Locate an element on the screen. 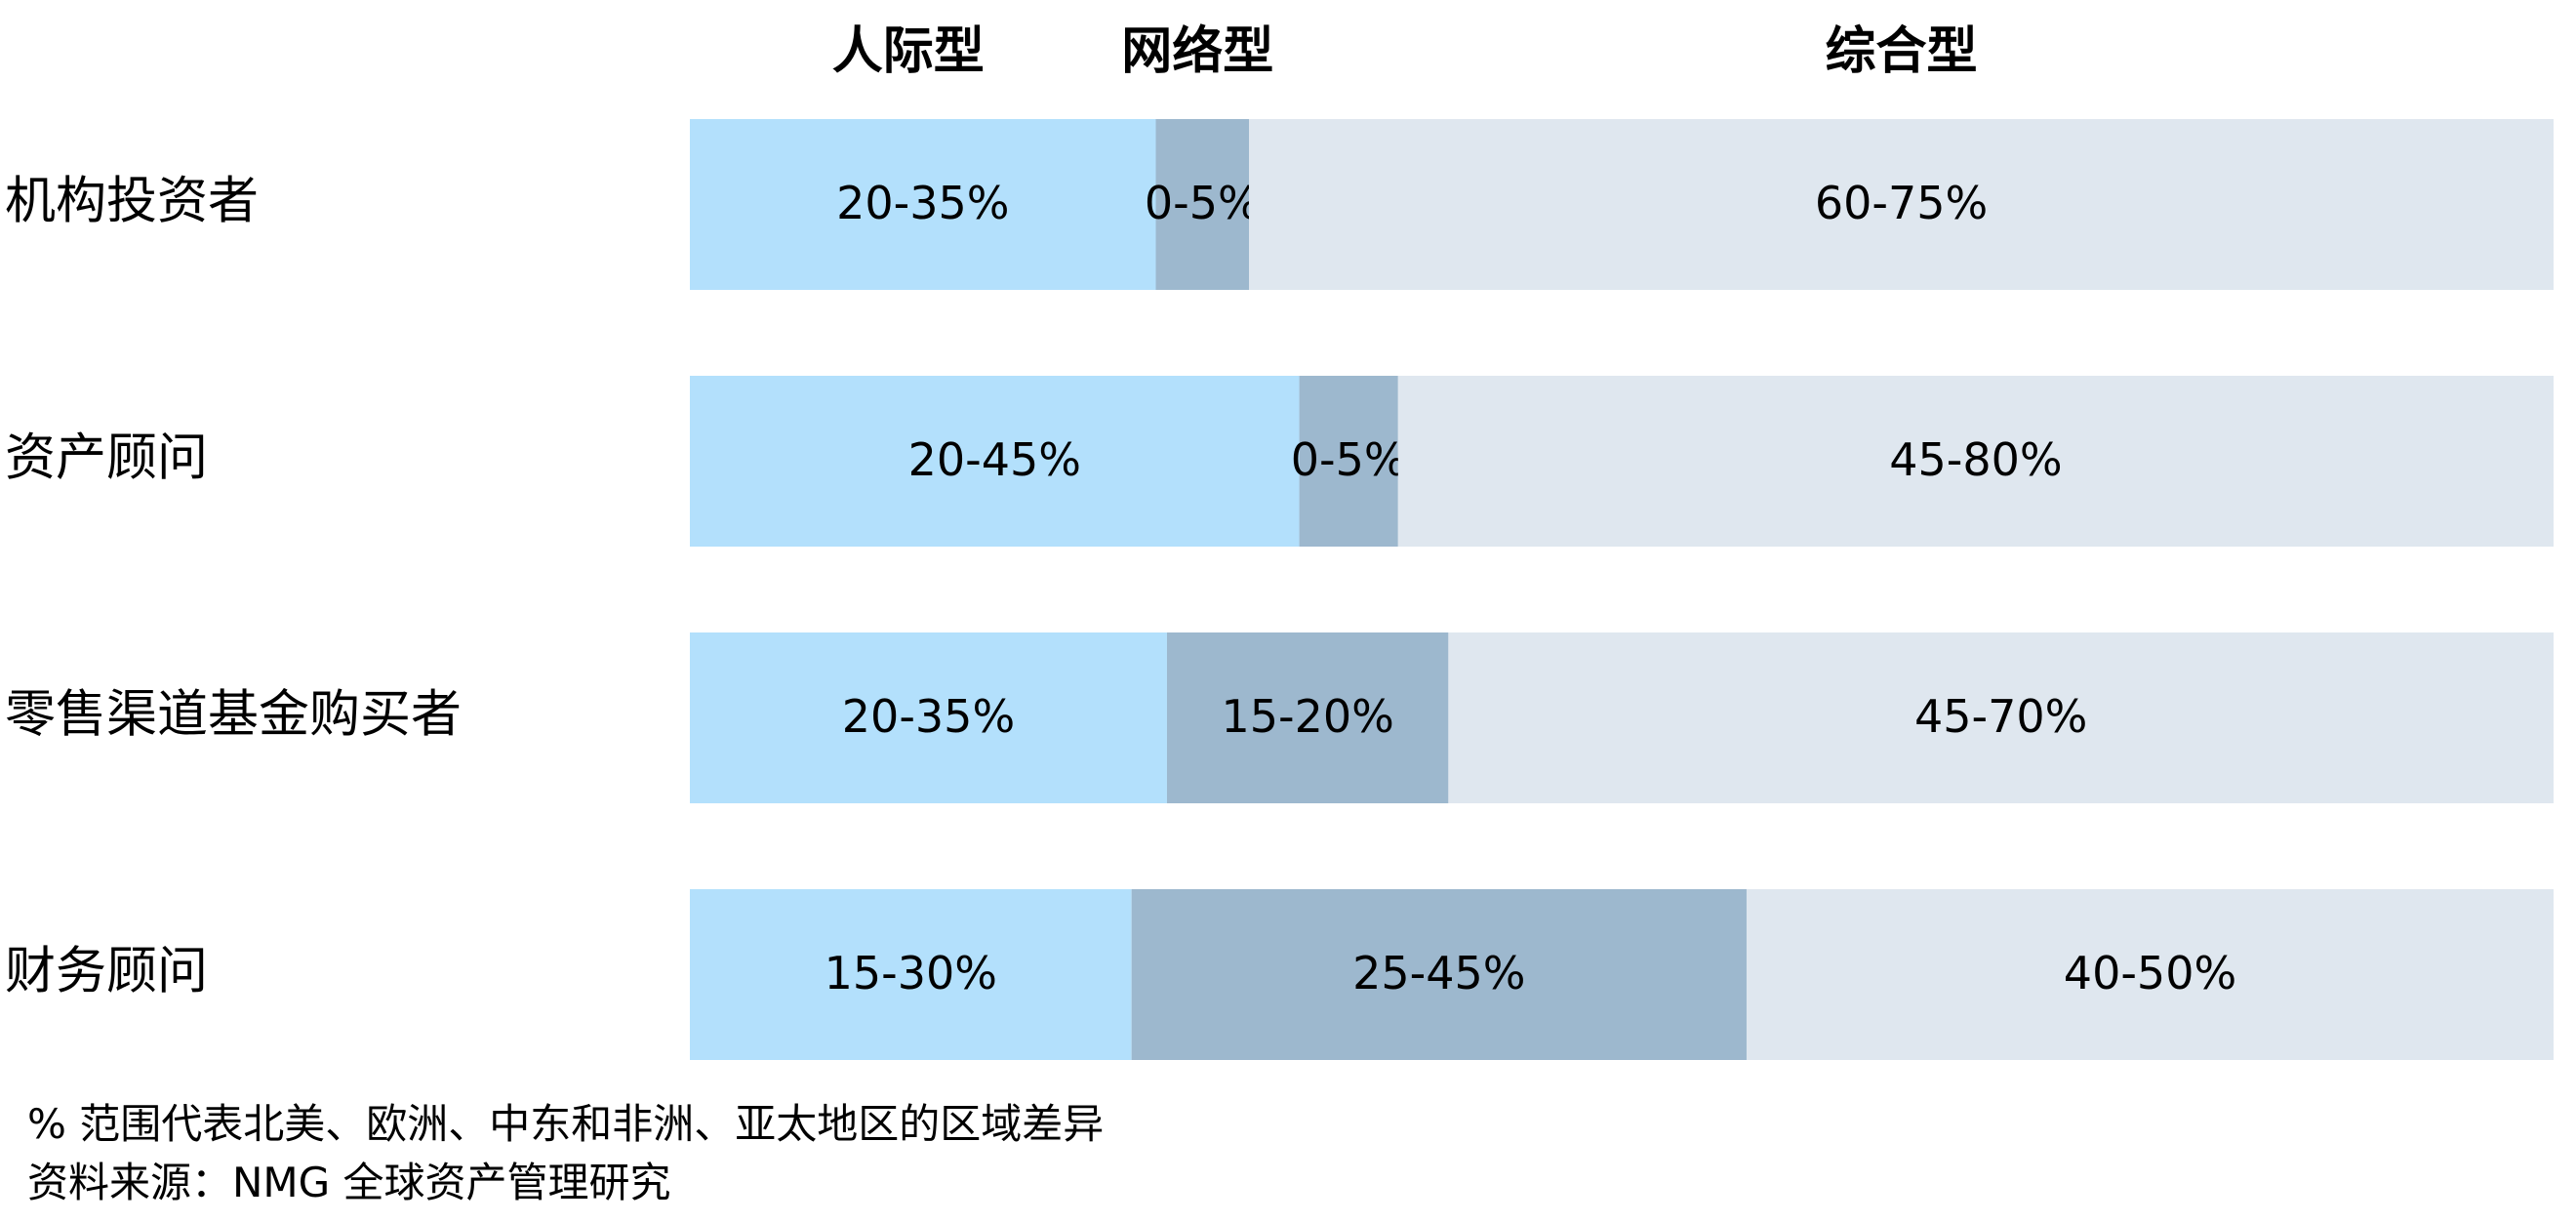 This screenshot has width=2576, height=1223. segment-value-label: 45-70% is located at coordinates (2000, 716).